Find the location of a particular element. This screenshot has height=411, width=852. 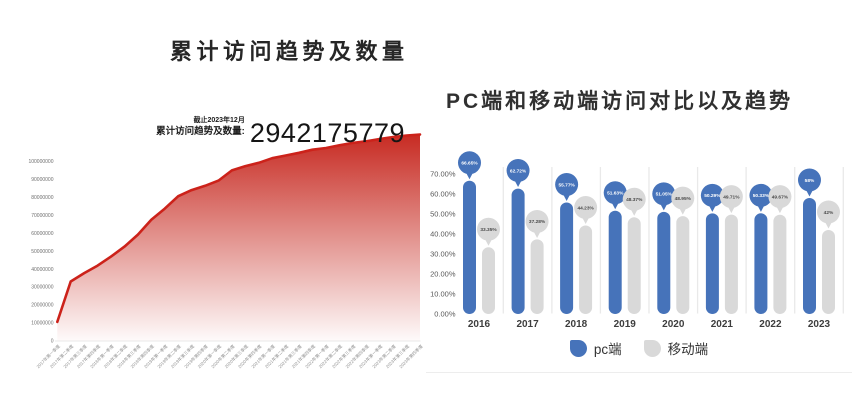

y-tick-label: 30000000 is located at coordinates (42, 288).